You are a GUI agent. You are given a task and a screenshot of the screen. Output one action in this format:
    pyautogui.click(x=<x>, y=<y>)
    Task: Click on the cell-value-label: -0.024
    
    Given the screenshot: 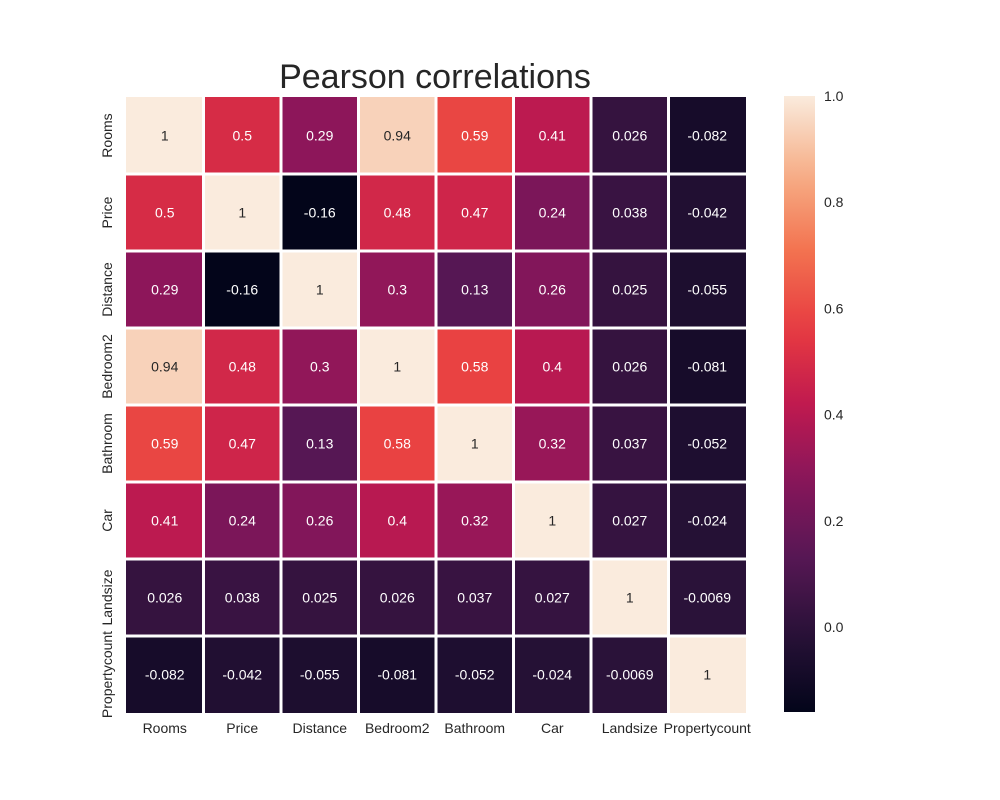 What is the action you would take?
    pyautogui.click(x=707, y=521)
    